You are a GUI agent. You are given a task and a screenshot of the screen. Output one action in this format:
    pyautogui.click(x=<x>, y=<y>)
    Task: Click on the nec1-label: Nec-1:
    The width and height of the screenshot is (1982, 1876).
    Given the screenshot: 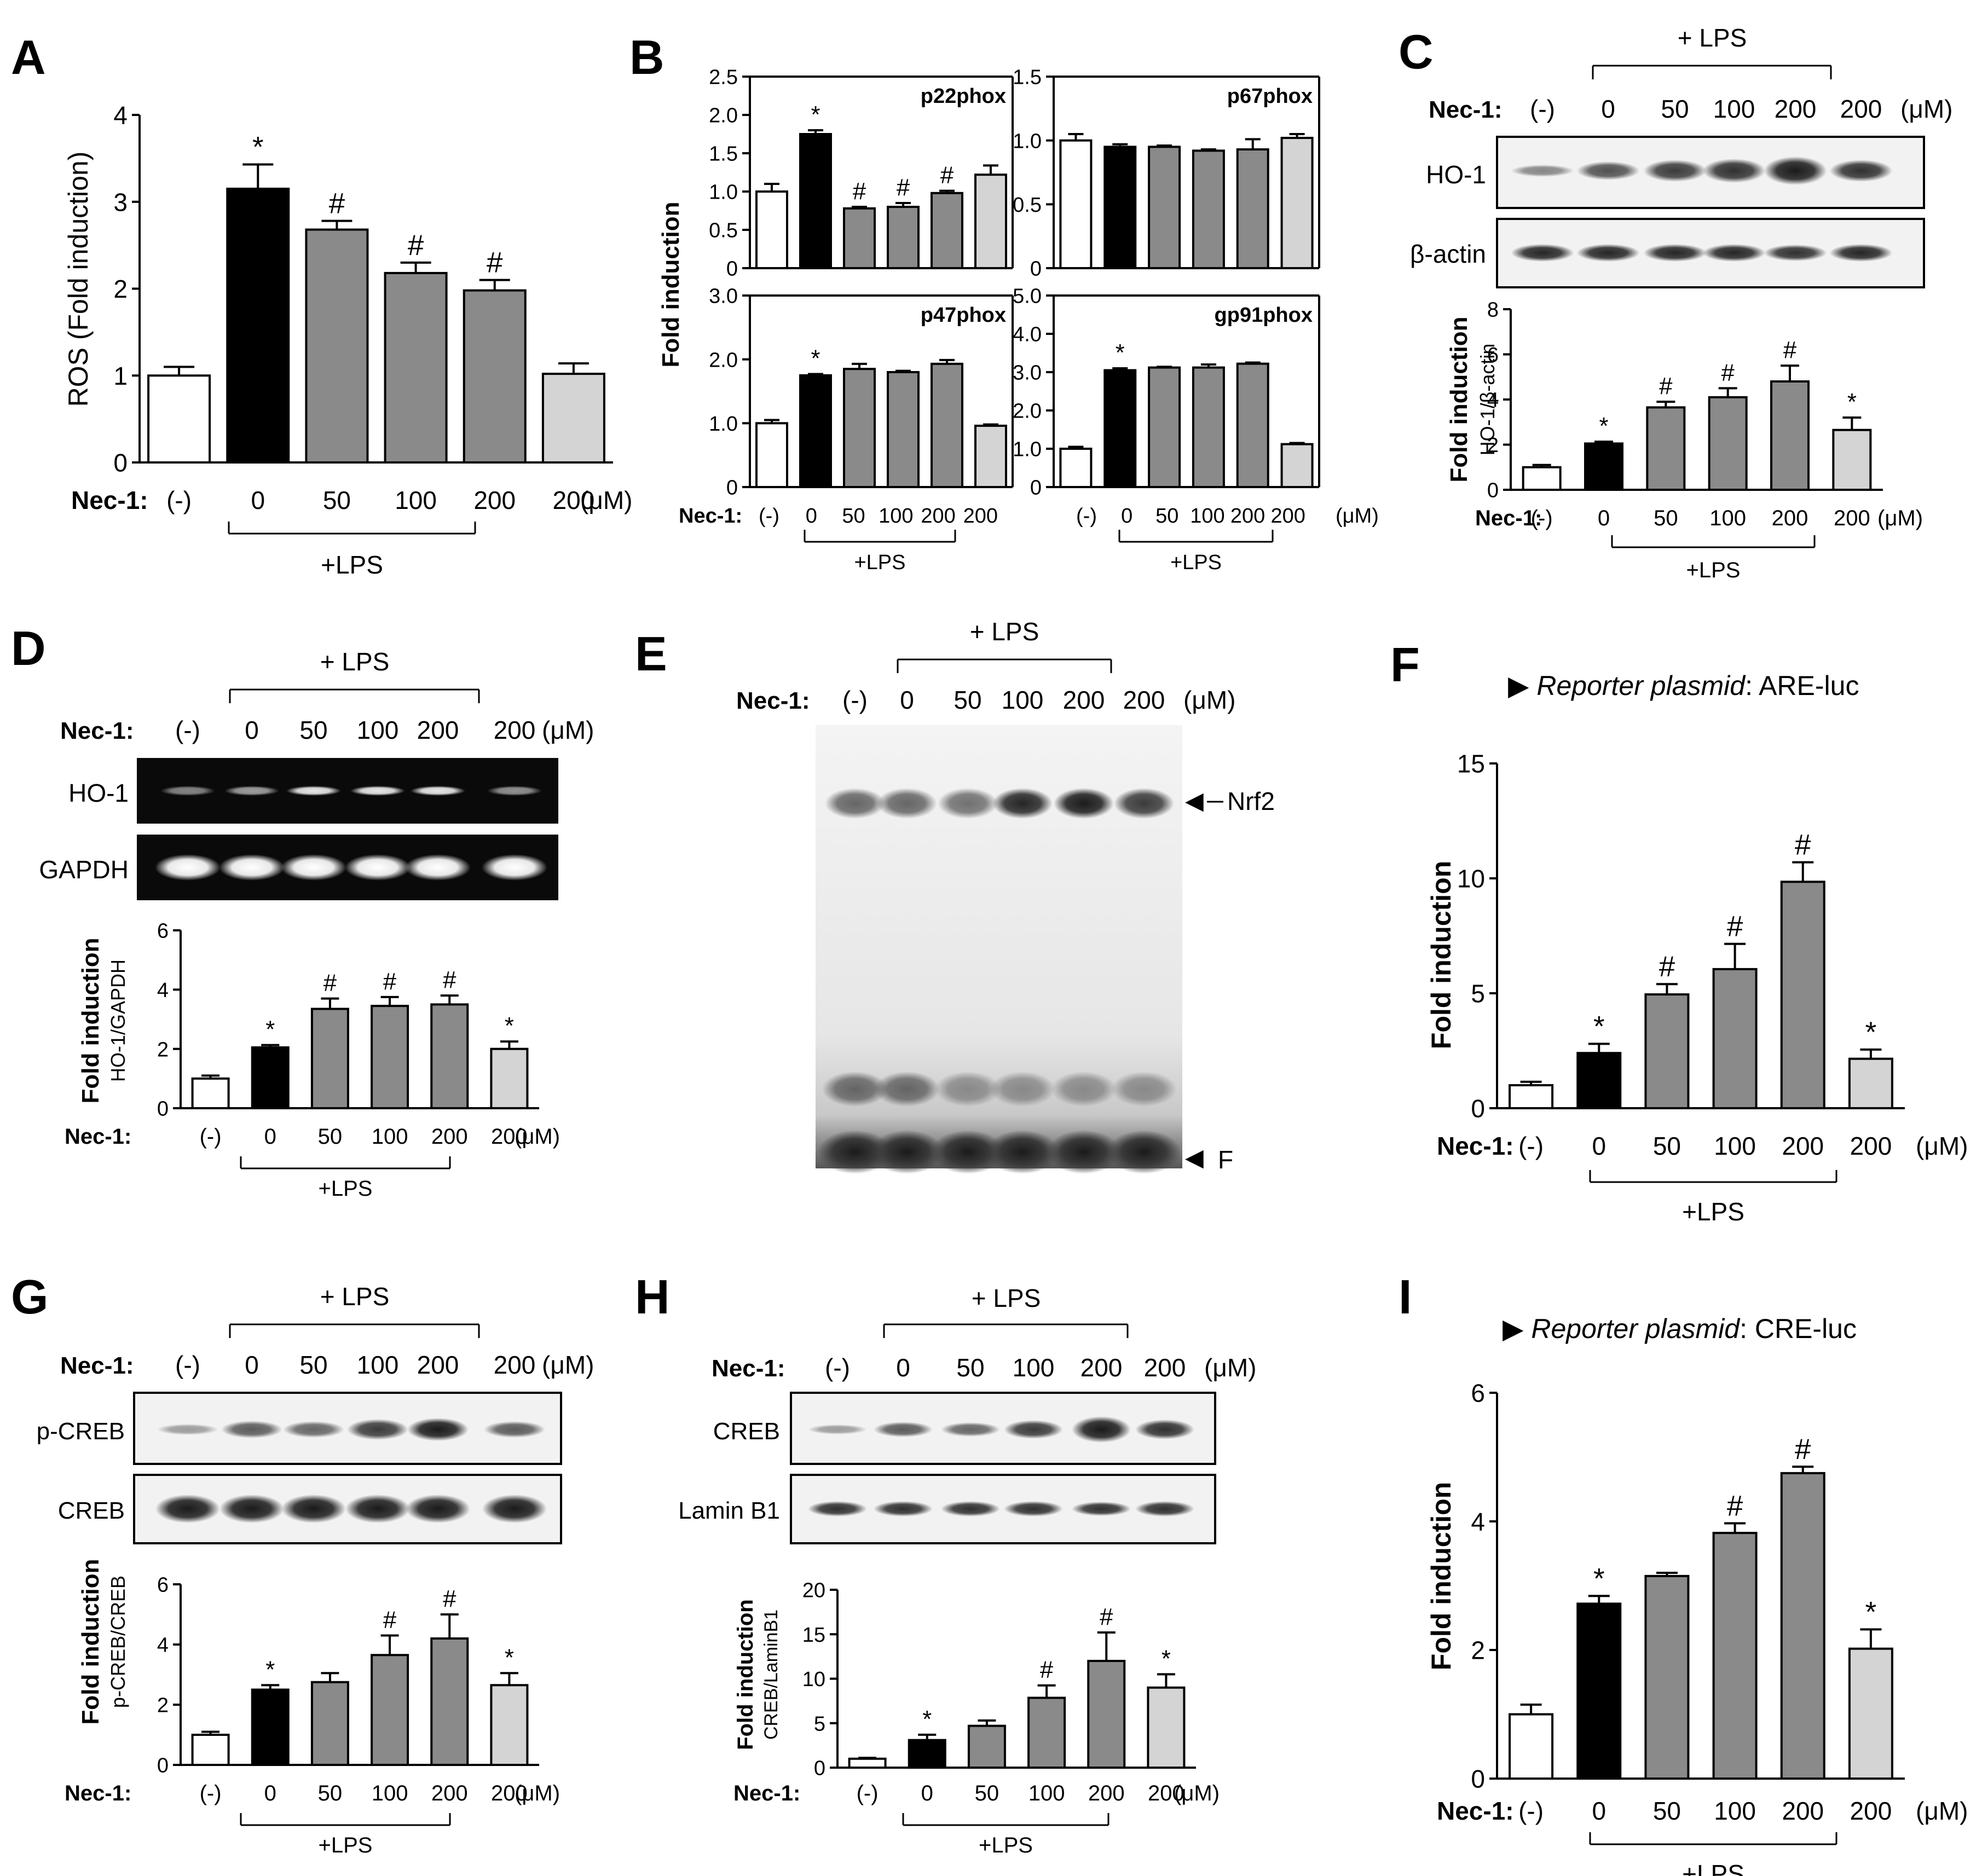 What is the action you would take?
    pyautogui.click(x=1508, y=518)
    